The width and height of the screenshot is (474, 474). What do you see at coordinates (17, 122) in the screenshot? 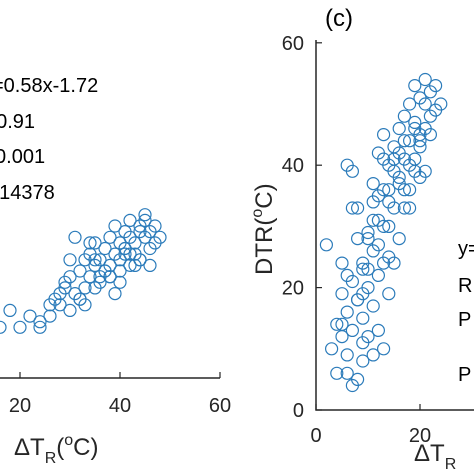
I see `annotation-r: R=0.91` at bounding box center [17, 122].